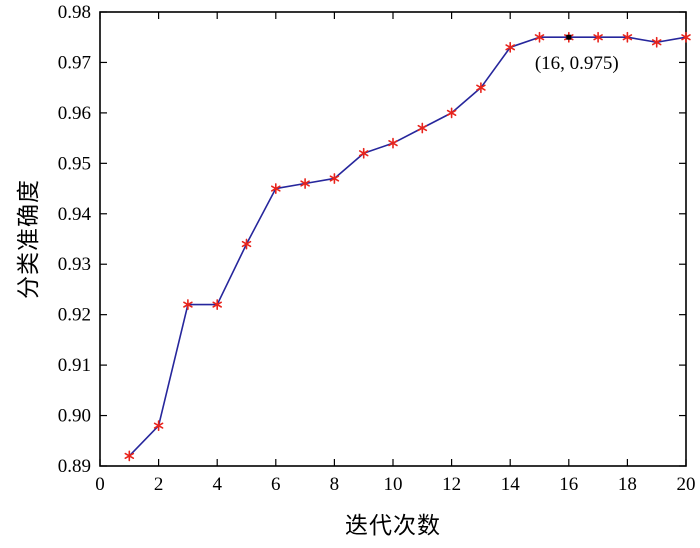 Image resolution: width=700 pixels, height=548 pixels. I want to click on x-tick-label: 6, so click(276, 484).